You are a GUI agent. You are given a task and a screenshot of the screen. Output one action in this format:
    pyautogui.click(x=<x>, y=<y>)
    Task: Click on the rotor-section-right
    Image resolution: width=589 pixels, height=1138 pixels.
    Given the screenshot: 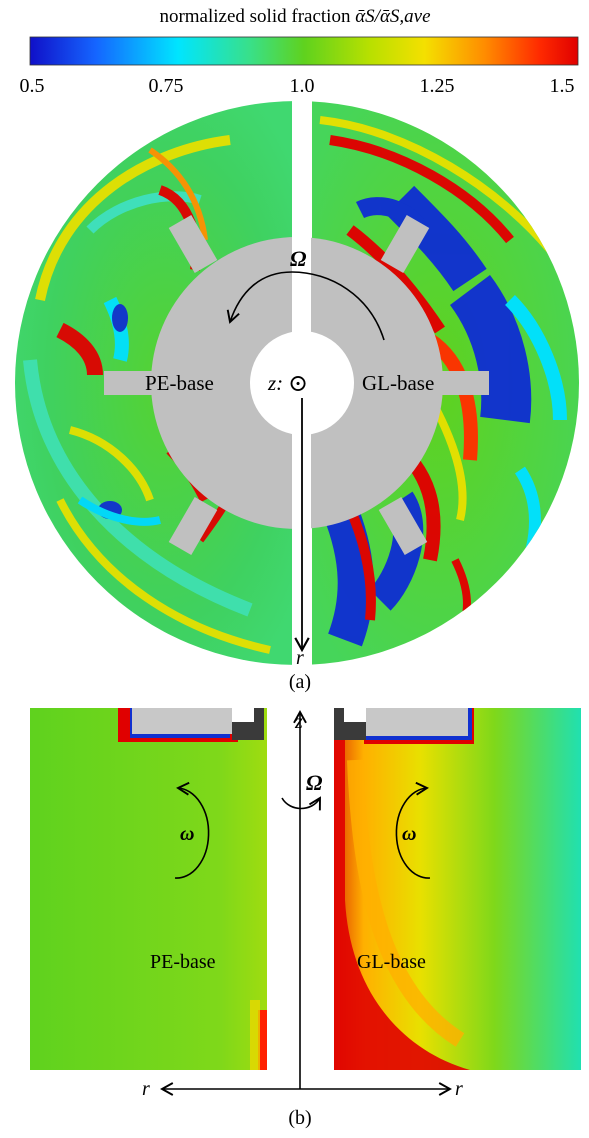 What is the action you would take?
    pyautogui.click(x=417, y=722)
    